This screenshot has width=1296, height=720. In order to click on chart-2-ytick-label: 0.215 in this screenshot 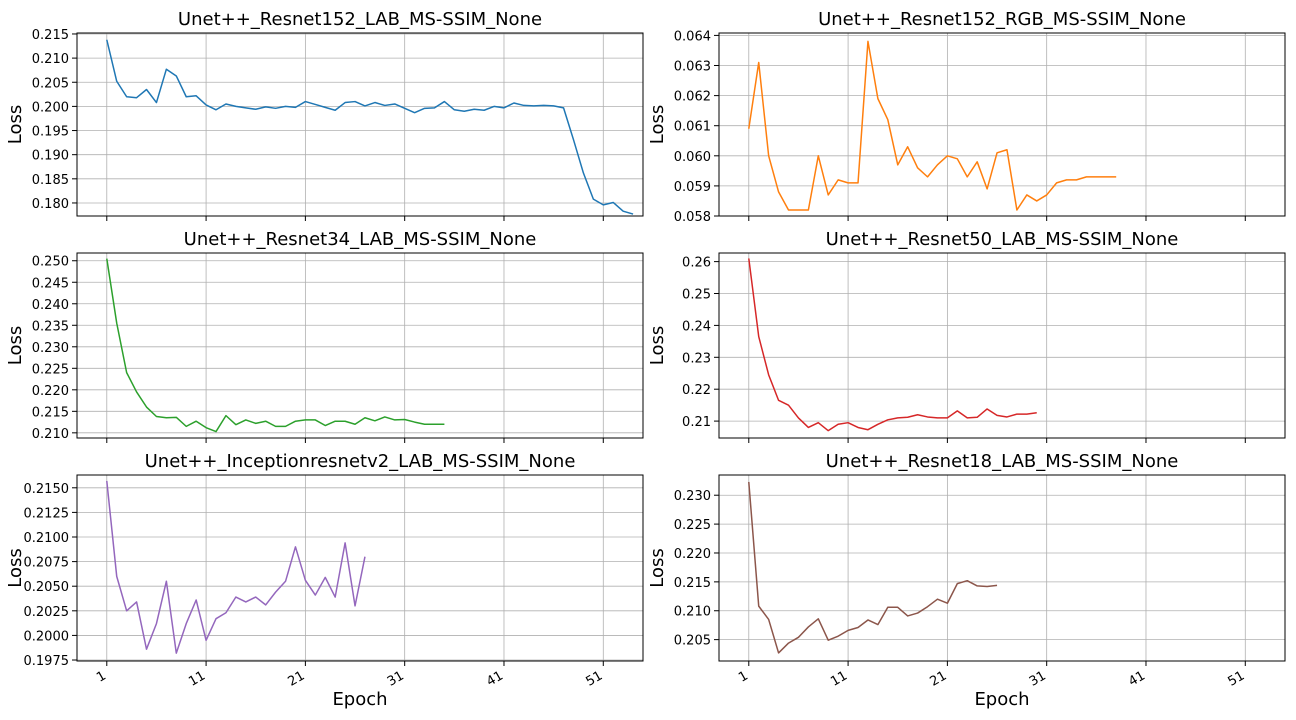, I will do `click(50, 412)`.